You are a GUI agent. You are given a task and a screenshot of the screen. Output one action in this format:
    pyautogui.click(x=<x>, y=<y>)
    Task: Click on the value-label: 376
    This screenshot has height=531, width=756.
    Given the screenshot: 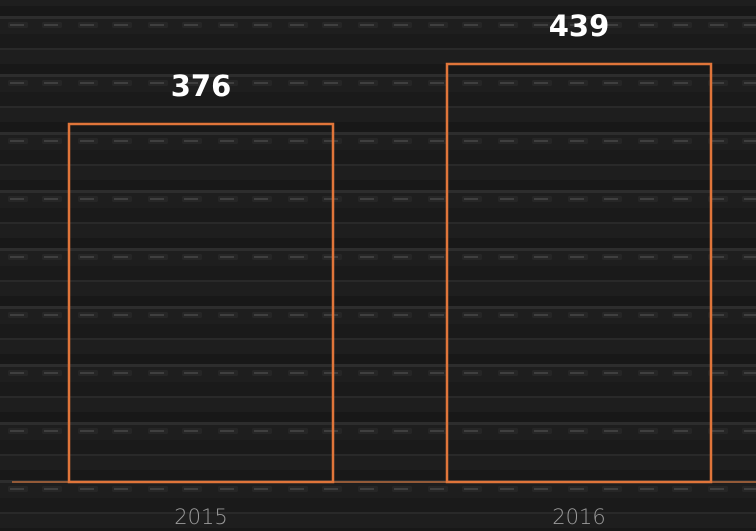 What is the action you would take?
    pyautogui.click(x=201, y=86)
    